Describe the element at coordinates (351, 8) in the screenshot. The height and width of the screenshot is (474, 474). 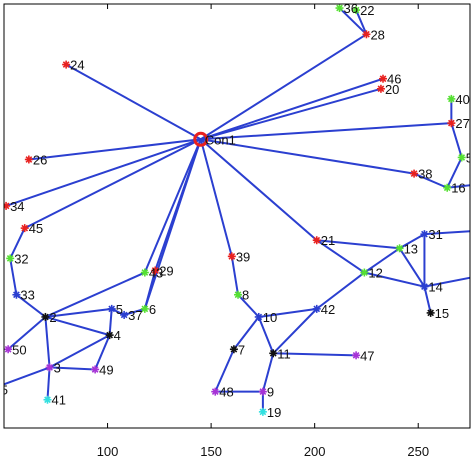
I see `node-label-36: 36` at that location.